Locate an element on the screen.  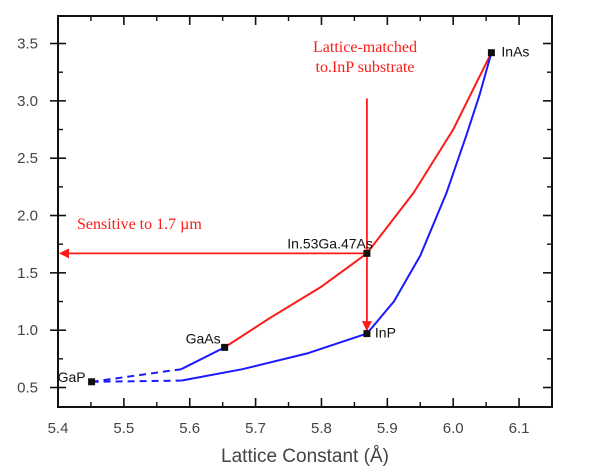
point-label-inp: InP is located at coordinates (385, 333).